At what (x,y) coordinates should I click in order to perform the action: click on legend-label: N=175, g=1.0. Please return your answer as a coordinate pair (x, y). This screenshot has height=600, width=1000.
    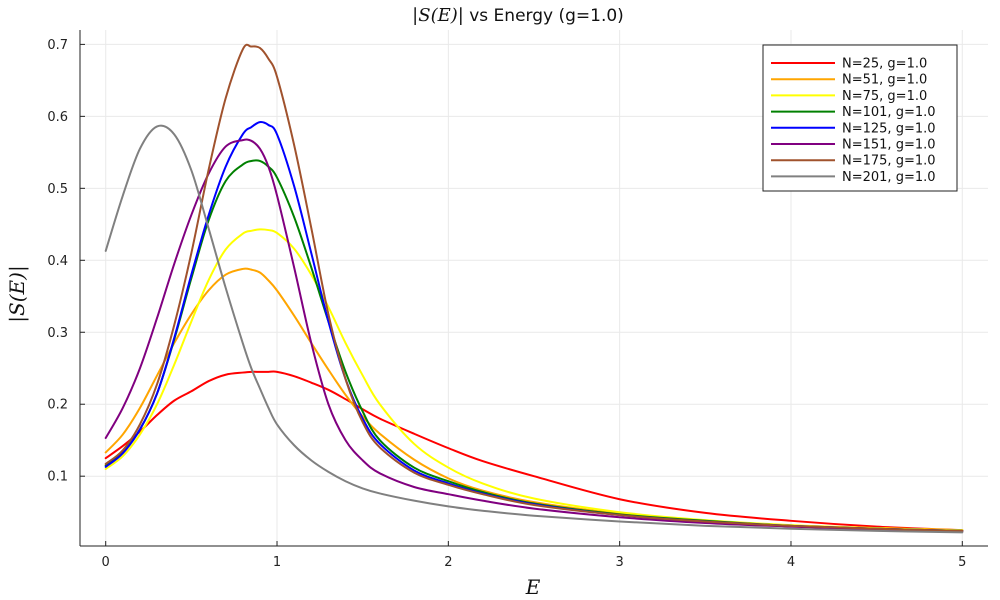
    Looking at the image, I should click on (889, 161).